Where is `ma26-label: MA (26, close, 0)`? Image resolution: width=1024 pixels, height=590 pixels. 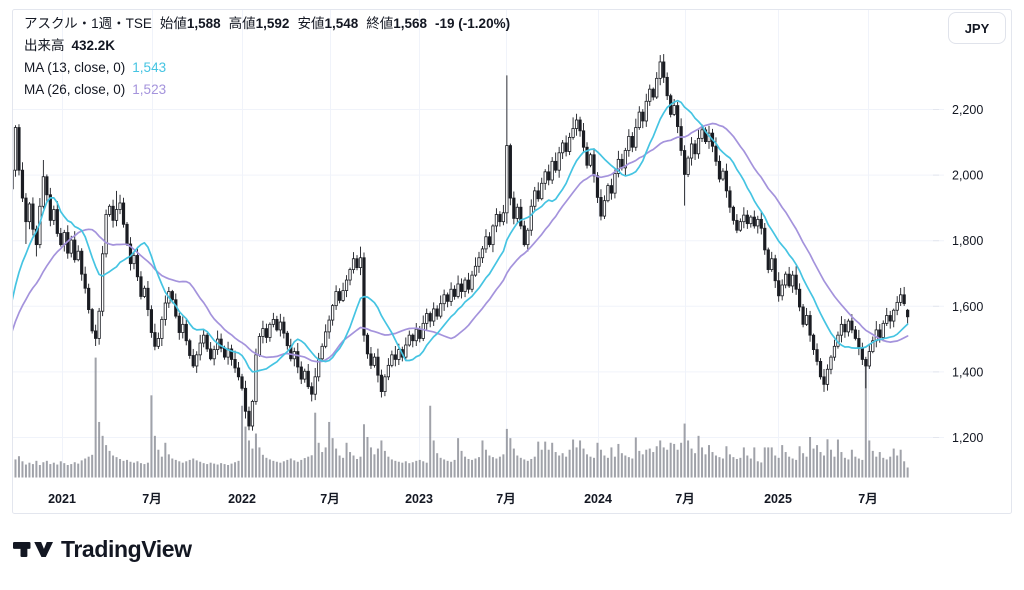 ma26-label: MA (26, close, 0) is located at coordinates (75, 89).